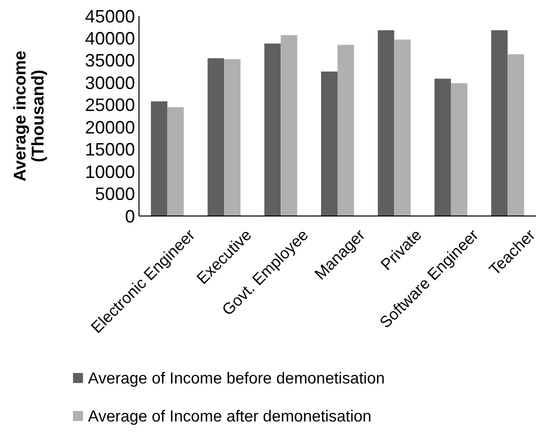 The width and height of the screenshot is (536, 434). What do you see at coordinates (109, 38) in the screenshot?
I see `y-tick-label: 40000` at bounding box center [109, 38].